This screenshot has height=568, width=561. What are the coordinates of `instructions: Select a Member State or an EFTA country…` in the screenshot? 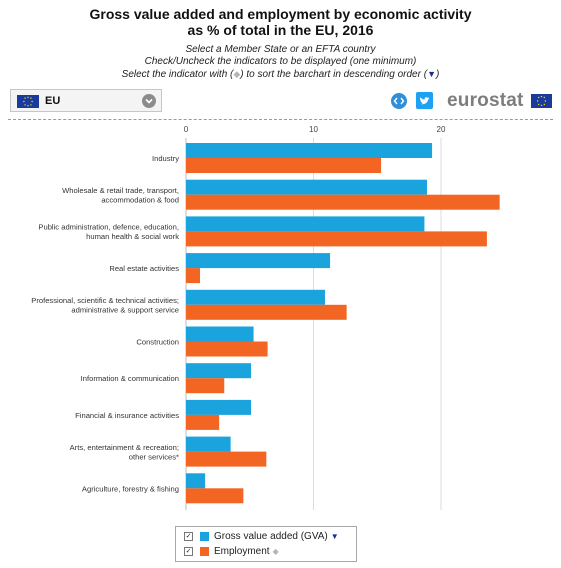 It's located at (280, 62).